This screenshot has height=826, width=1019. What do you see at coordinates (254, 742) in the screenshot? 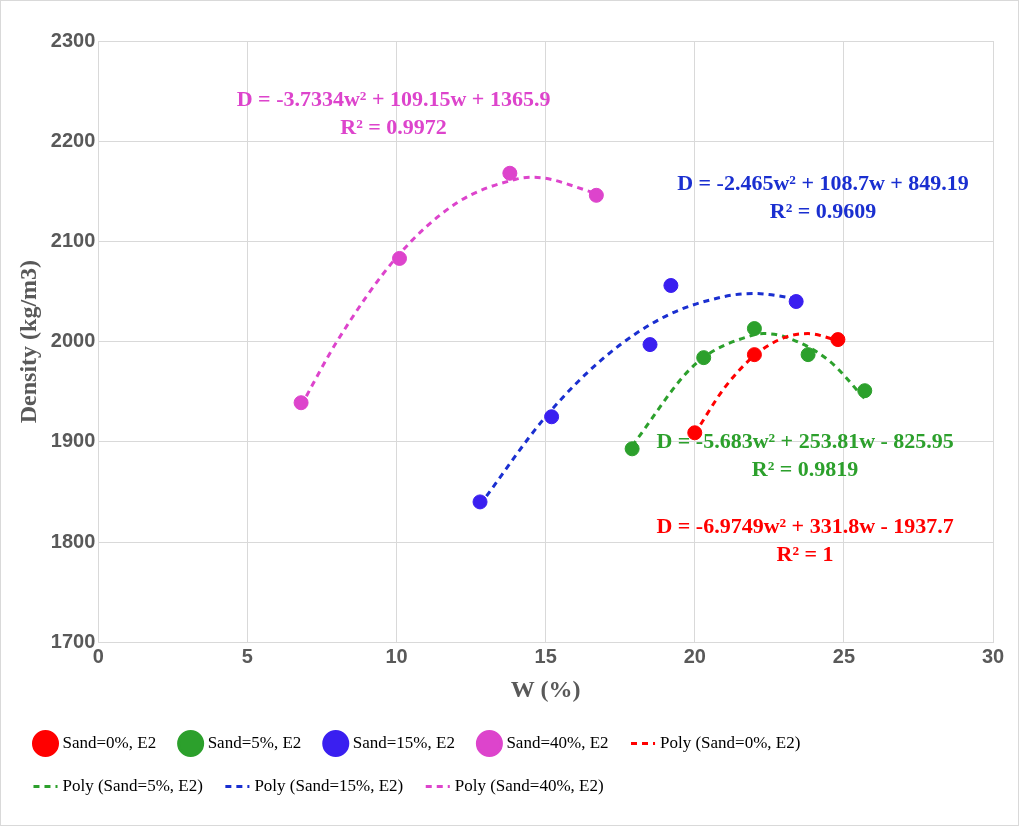
I see `legend-label: Sand=5%, E2` at bounding box center [254, 742].